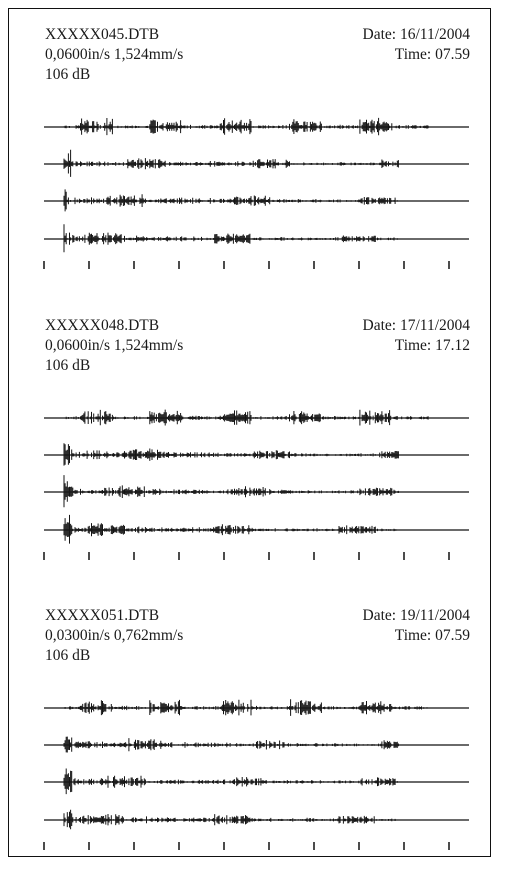  What do you see at coordinates (416, 615) in the screenshot?
I see `record-date: Date: 19/11/2004` at bounding box center [416, 615].